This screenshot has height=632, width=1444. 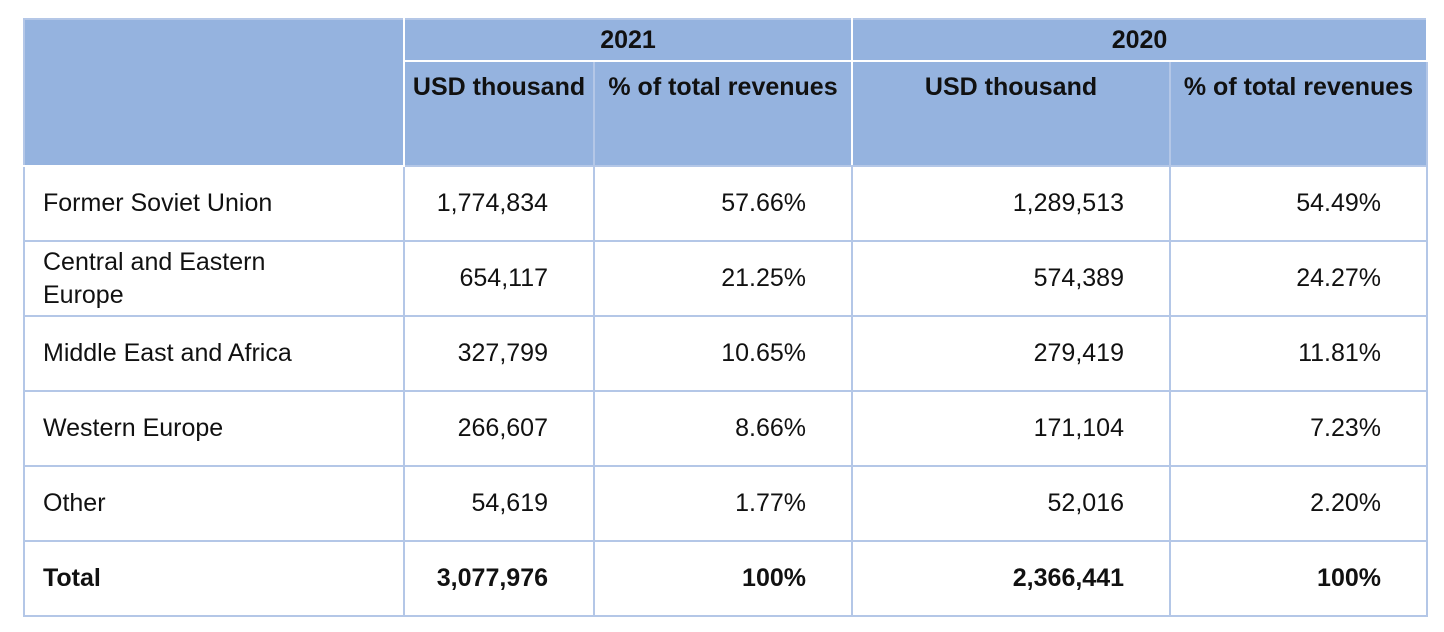 What do you see at coordinates (499, 113) in the screenshot?
I see `header-usd-thousand-2021: USD thousand` at bounding box center [499, 113].